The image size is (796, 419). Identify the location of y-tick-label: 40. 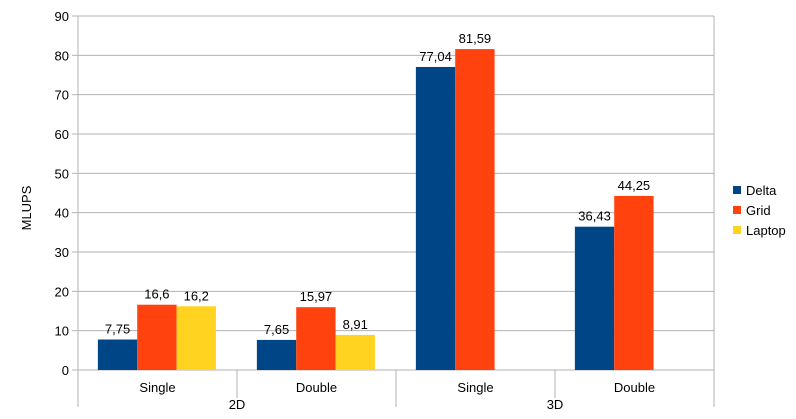
(62, 213).